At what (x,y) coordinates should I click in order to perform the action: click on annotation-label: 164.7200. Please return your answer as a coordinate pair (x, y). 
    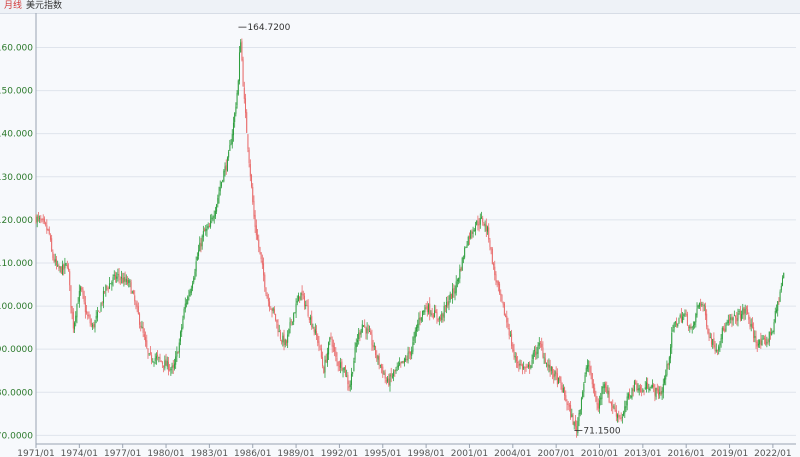
    Looking at the image, I should click on (268, 28).